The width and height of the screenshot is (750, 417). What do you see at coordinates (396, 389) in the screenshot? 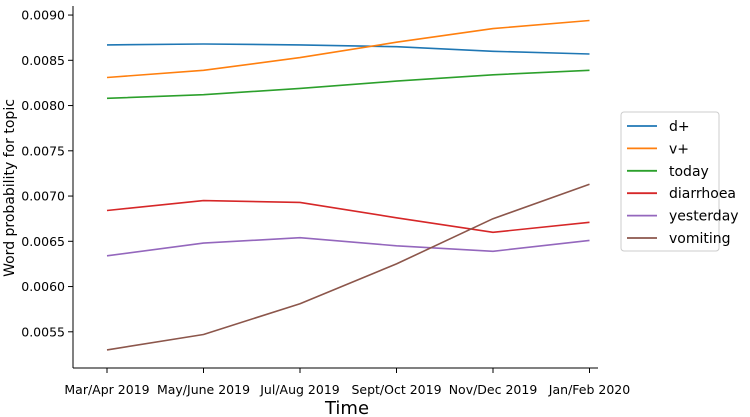
I see `x-tick-label: Sept/Oct 2019` at bounding box center [396, 389].